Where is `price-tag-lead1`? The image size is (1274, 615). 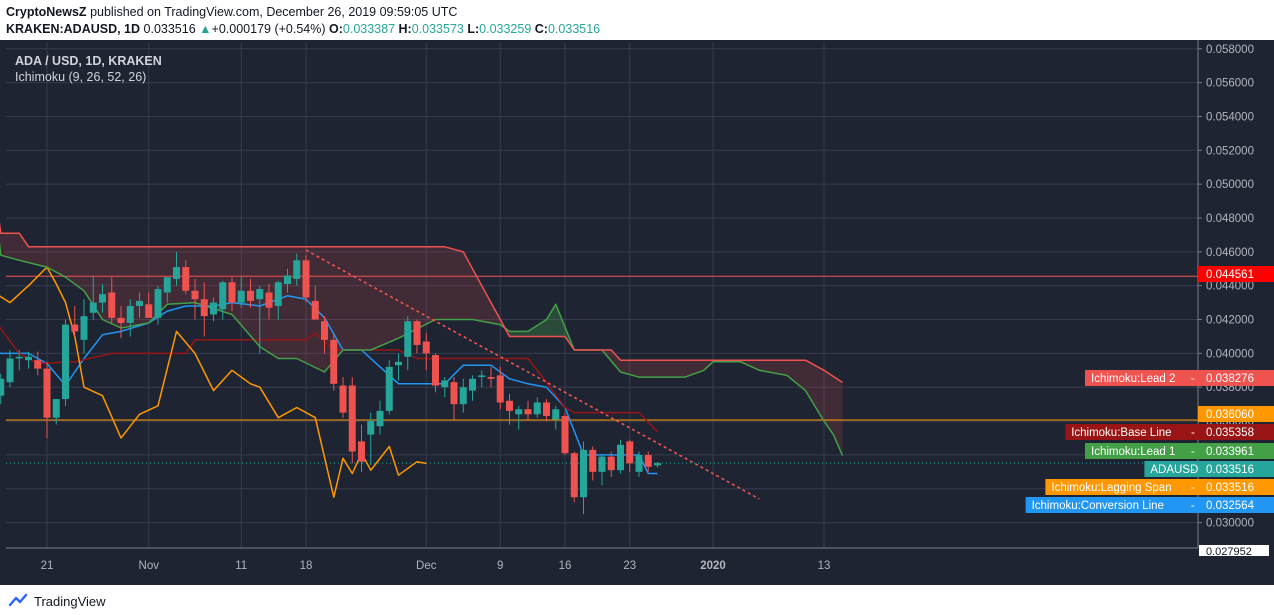 price-tag-lead1 is located at coordinates (1141, 451).